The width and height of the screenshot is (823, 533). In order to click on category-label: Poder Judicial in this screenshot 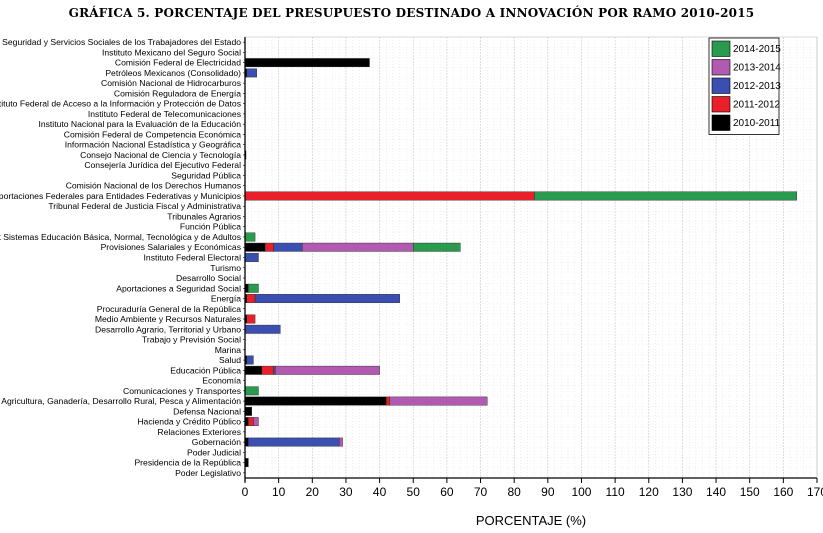, I will do `click(214, 452)`.